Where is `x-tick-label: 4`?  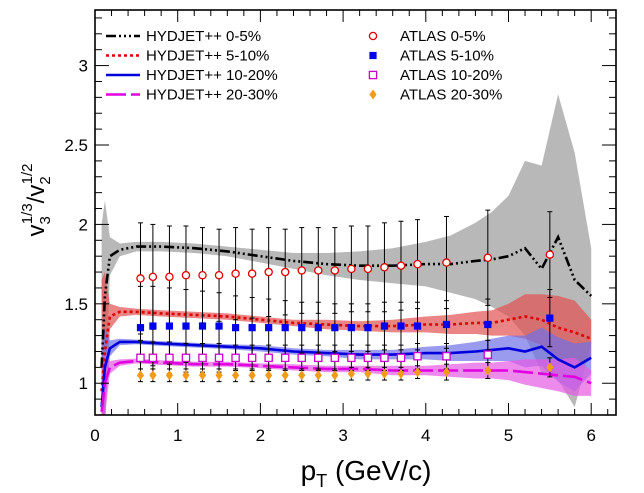
x-tick-label: 4 is located at coordinates (425, 435).